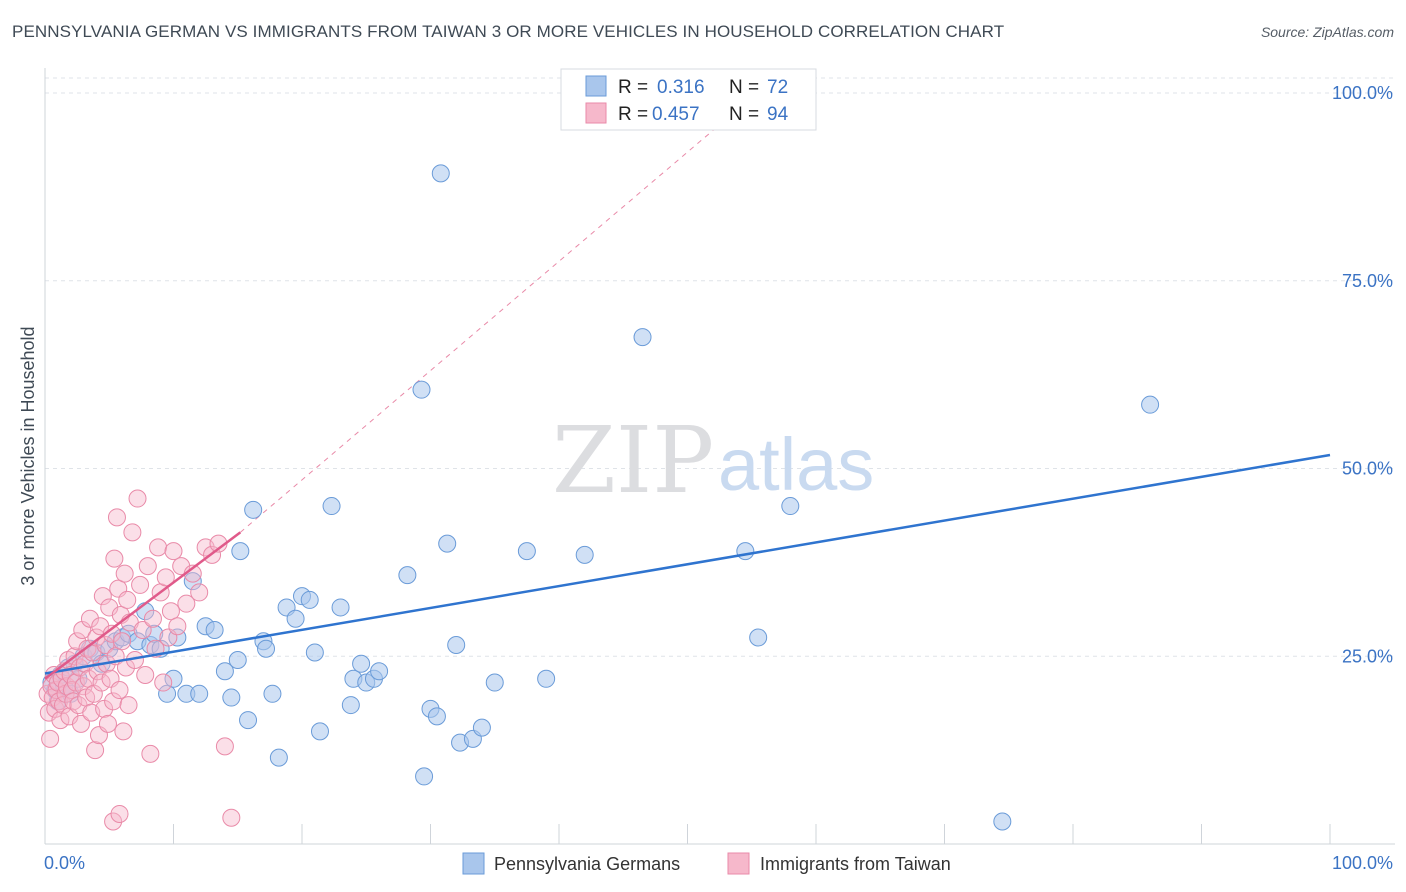  Describe the element at coordinates (676, 114) in the screenshot. I see `legend-r-value-pink: 0.457` at that location.